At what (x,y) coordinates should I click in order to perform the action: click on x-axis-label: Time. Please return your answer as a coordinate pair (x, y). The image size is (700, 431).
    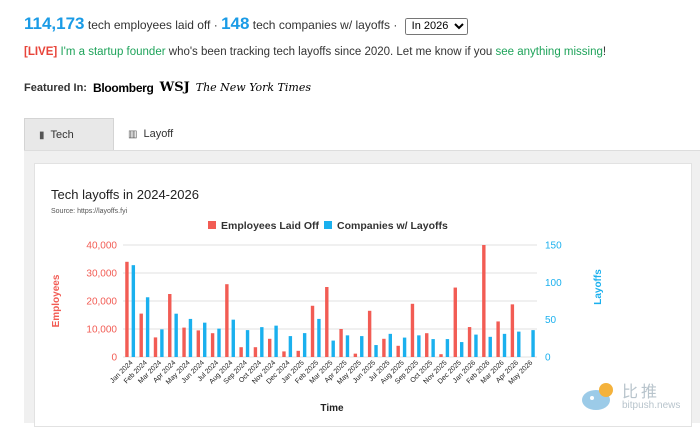
    Looking at the image, I should click on (332, 408).